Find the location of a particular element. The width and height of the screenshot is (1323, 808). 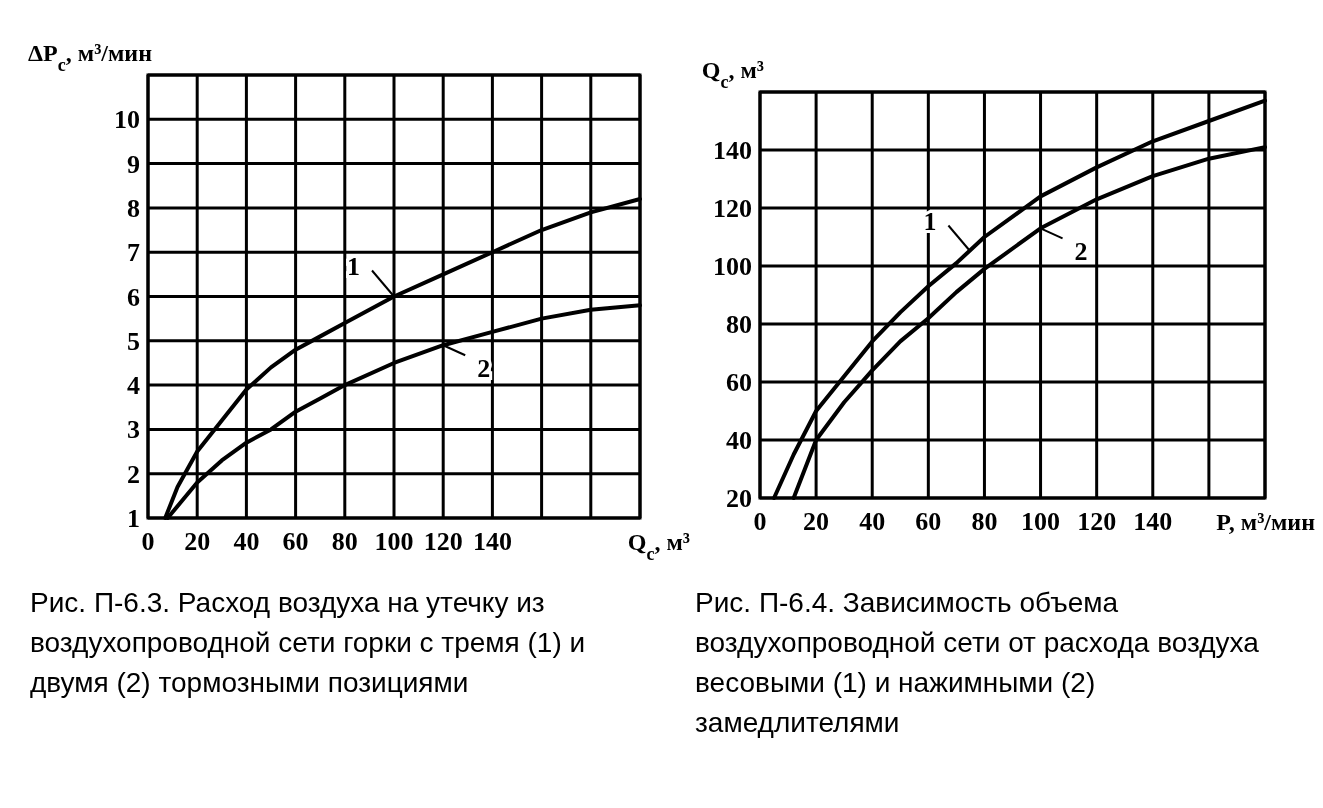

y-tick-label: 80 is located at coordinates (739, 324).